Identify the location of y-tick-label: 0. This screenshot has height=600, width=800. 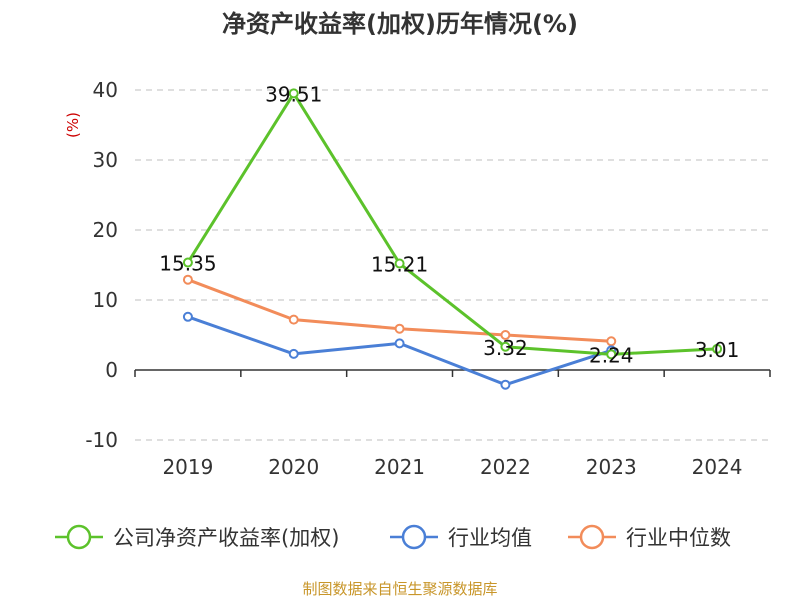
(111, 370).